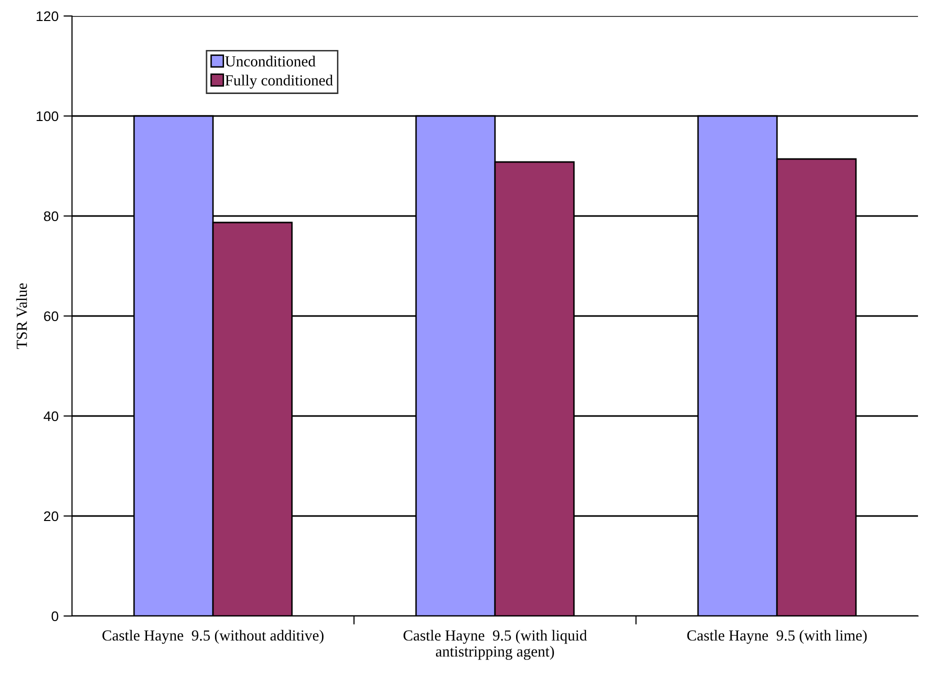 Image resolution: width=929 pixels, height=683 pixels. I want to click on y-tick-label: 120, so click(47, 16).